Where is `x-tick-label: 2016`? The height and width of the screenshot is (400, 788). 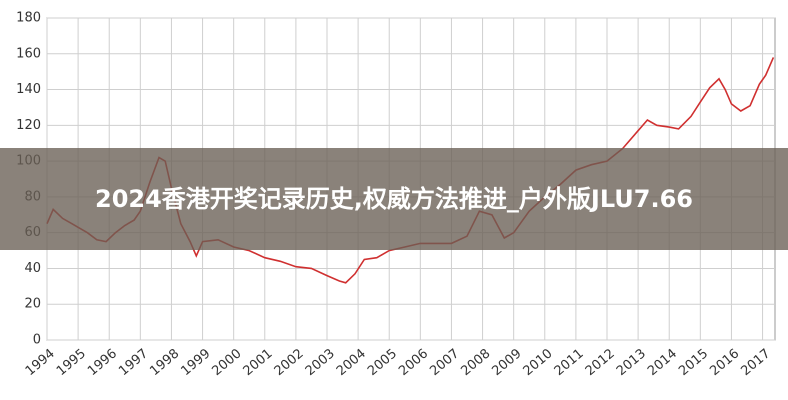
x-tick-label: 2016 is located at coordinates (724, 362).